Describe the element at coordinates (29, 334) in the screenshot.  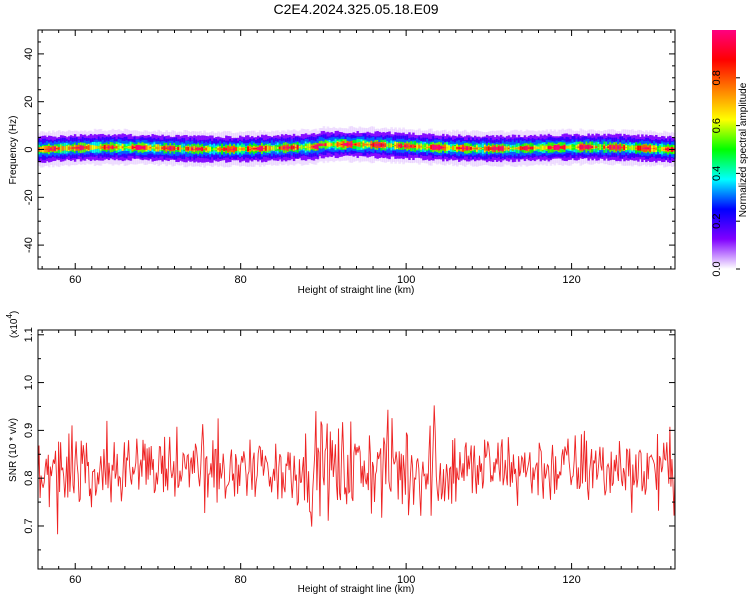
I see `y-tick-label: 1.1` at that location.